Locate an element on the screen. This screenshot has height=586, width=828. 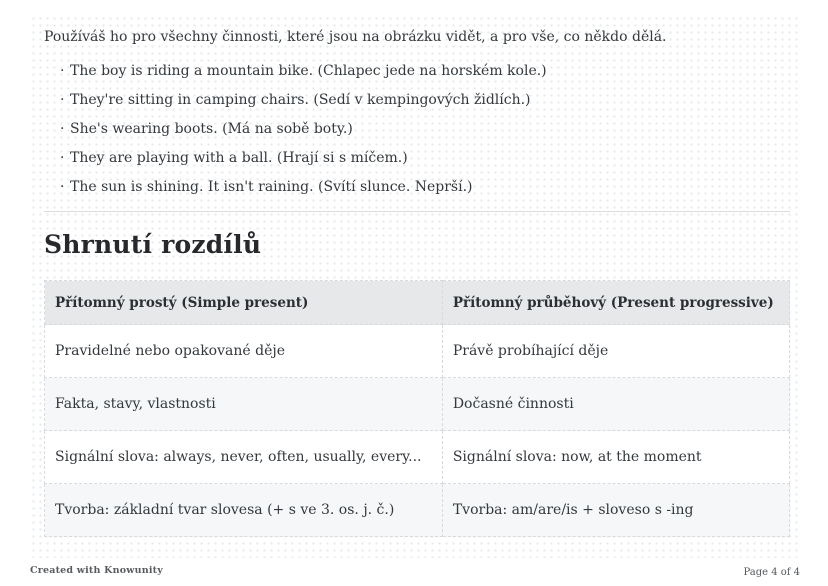
table-row: Fakta, stavy, vlastnosti Dočasné činnosti is located at coordinates (417, 404).